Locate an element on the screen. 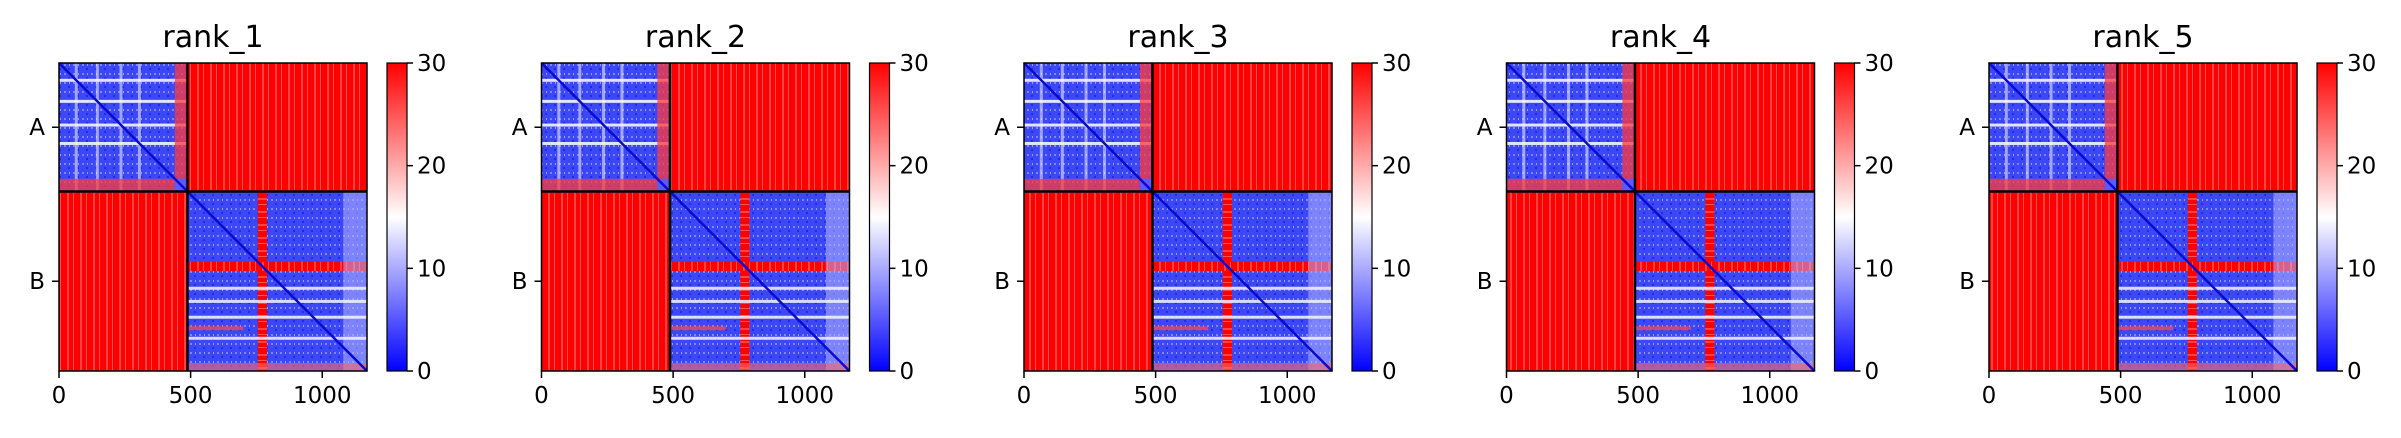  panel-title: rank_3 is located at coordinates (1177, 37).